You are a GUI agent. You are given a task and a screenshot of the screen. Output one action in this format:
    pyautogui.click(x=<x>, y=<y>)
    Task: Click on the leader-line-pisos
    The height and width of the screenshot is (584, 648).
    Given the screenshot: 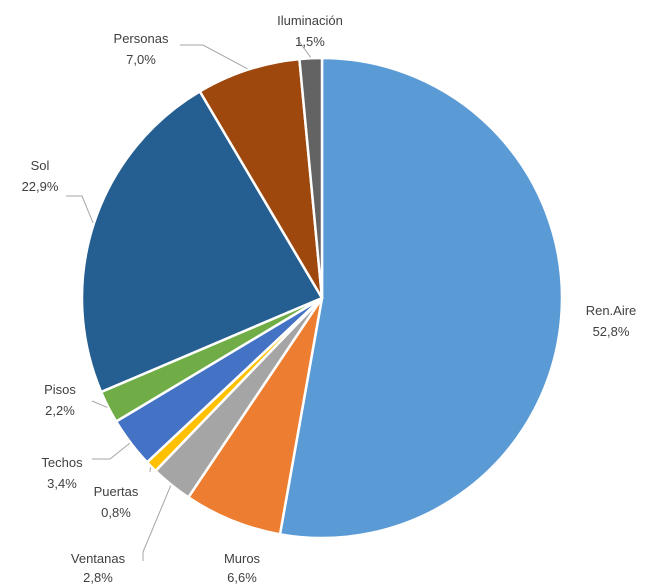 What is the action you would take?
    pyautogui.click(x=99, y=404)
    